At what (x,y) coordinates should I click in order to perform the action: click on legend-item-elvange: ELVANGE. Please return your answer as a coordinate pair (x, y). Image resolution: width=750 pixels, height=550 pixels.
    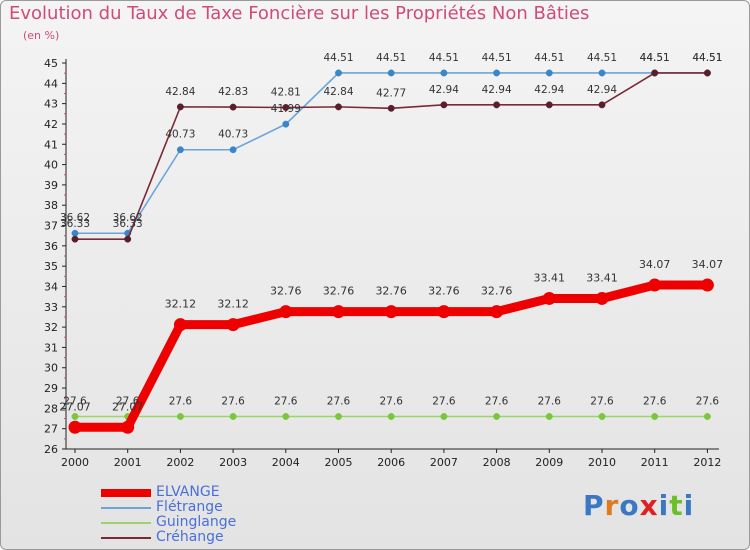
    Looking at the image, I should click on (231, 492).